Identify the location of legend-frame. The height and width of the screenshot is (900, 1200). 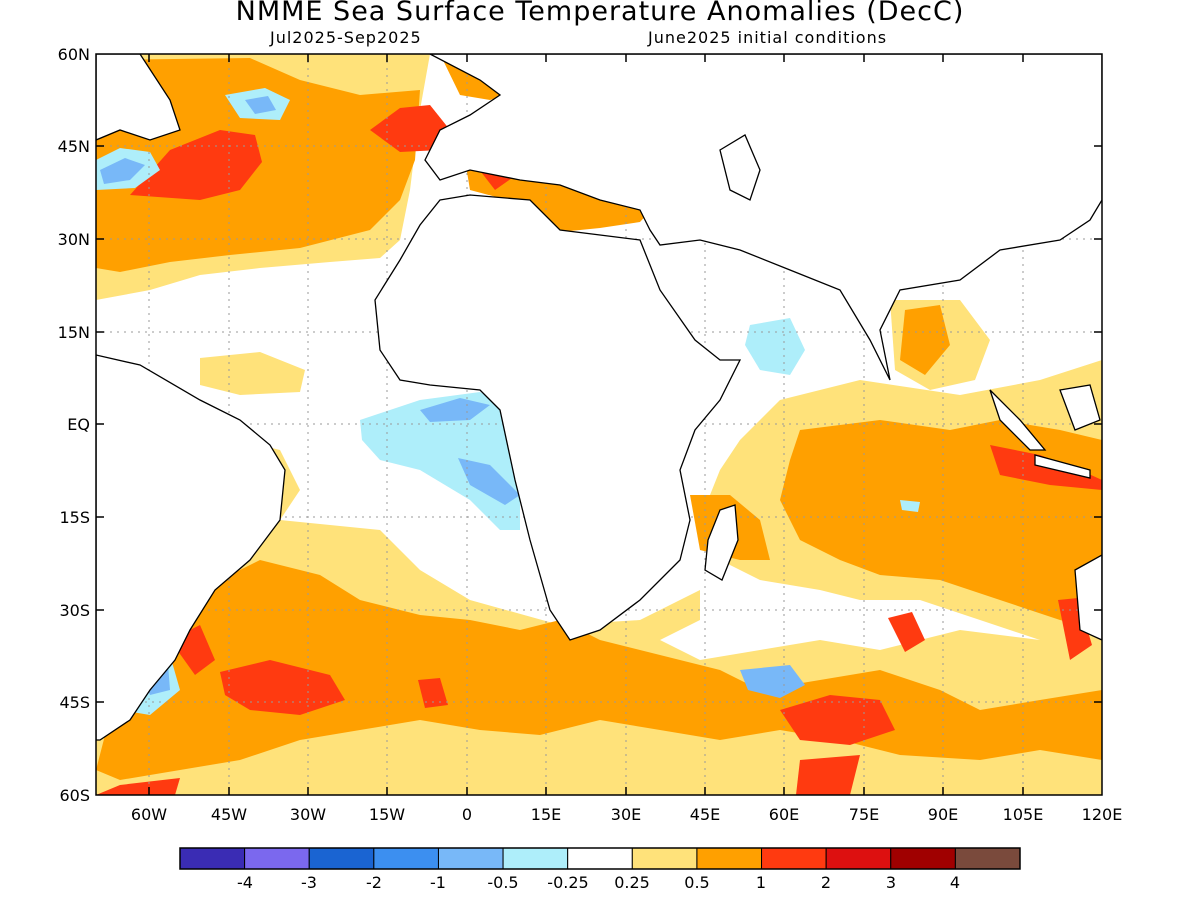
(600, 858).